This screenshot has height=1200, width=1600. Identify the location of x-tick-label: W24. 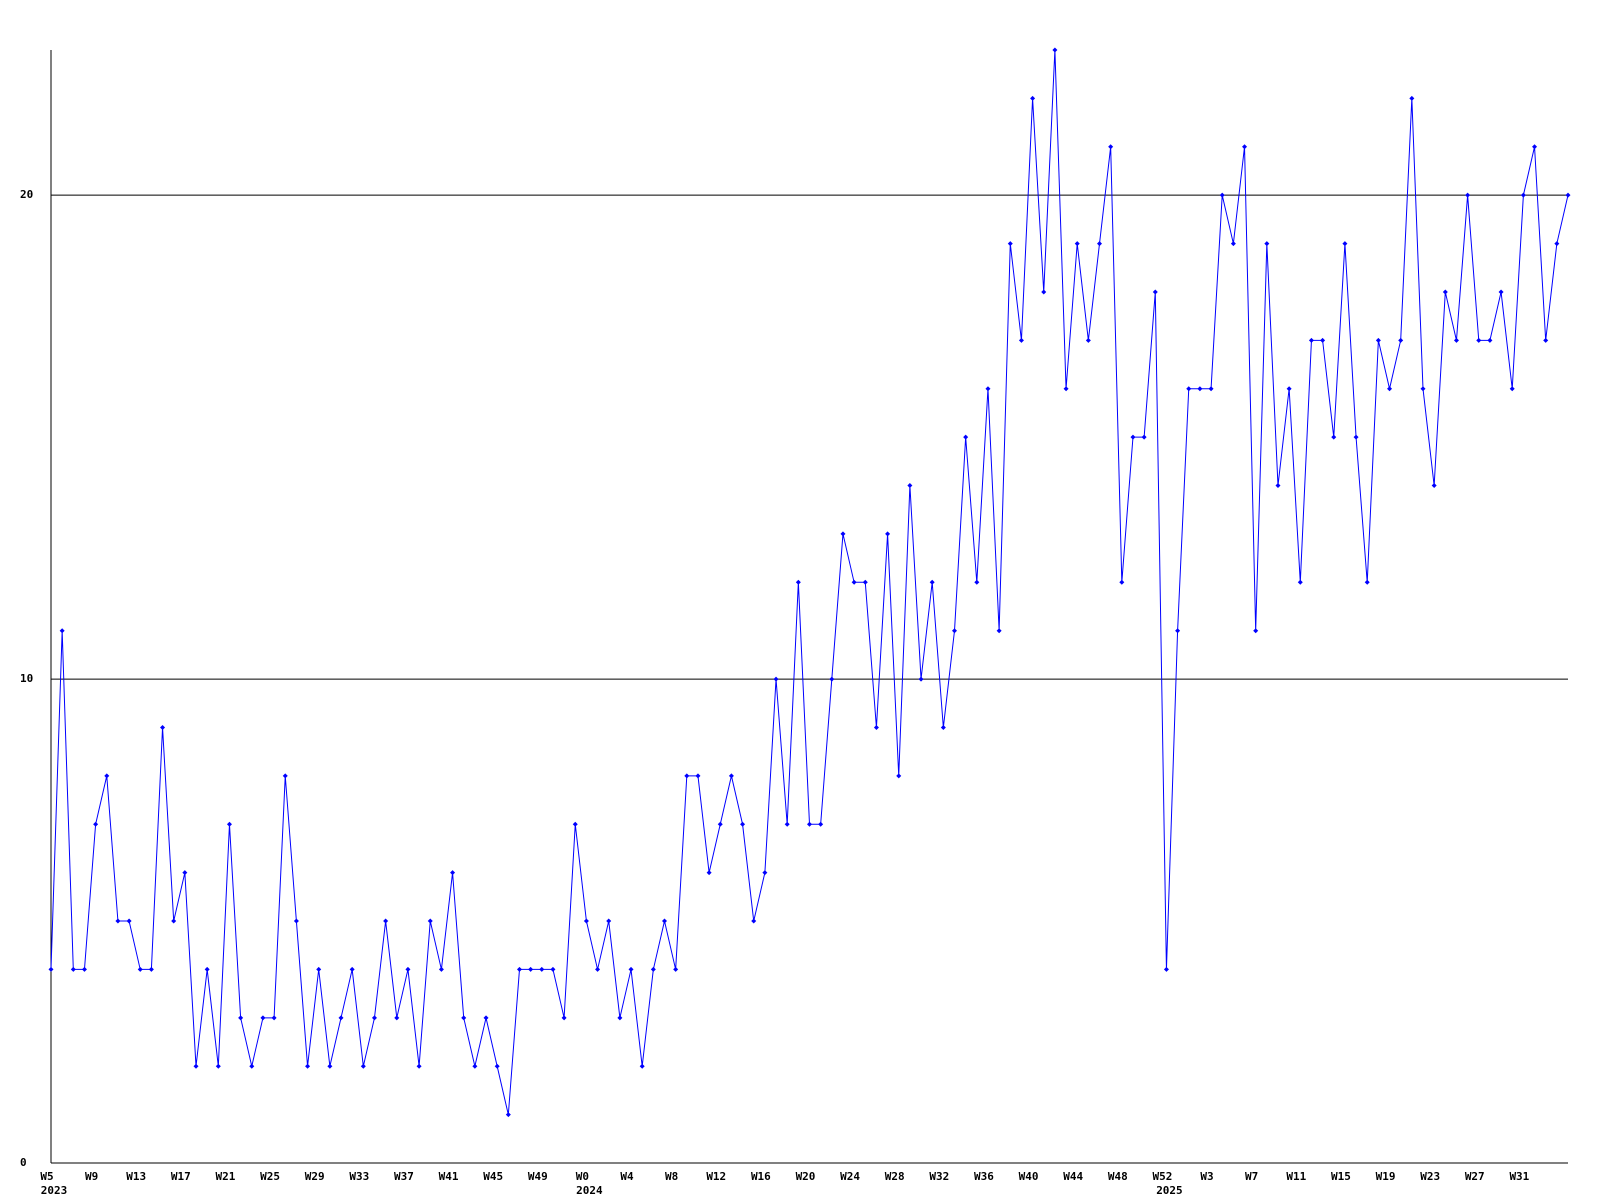
(850, 1176).